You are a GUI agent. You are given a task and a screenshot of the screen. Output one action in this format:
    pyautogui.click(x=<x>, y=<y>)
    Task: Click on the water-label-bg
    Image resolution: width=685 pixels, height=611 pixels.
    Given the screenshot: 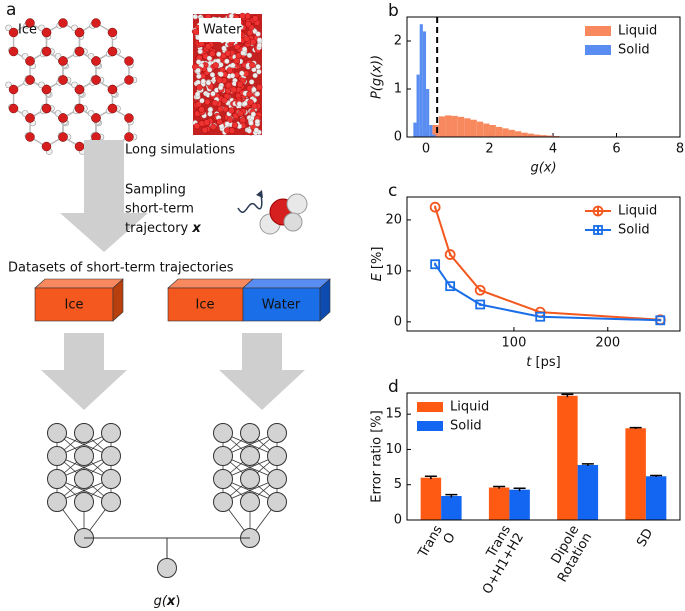 What is the action you would take?
    pyautogui.click(x=220, y=30)
    